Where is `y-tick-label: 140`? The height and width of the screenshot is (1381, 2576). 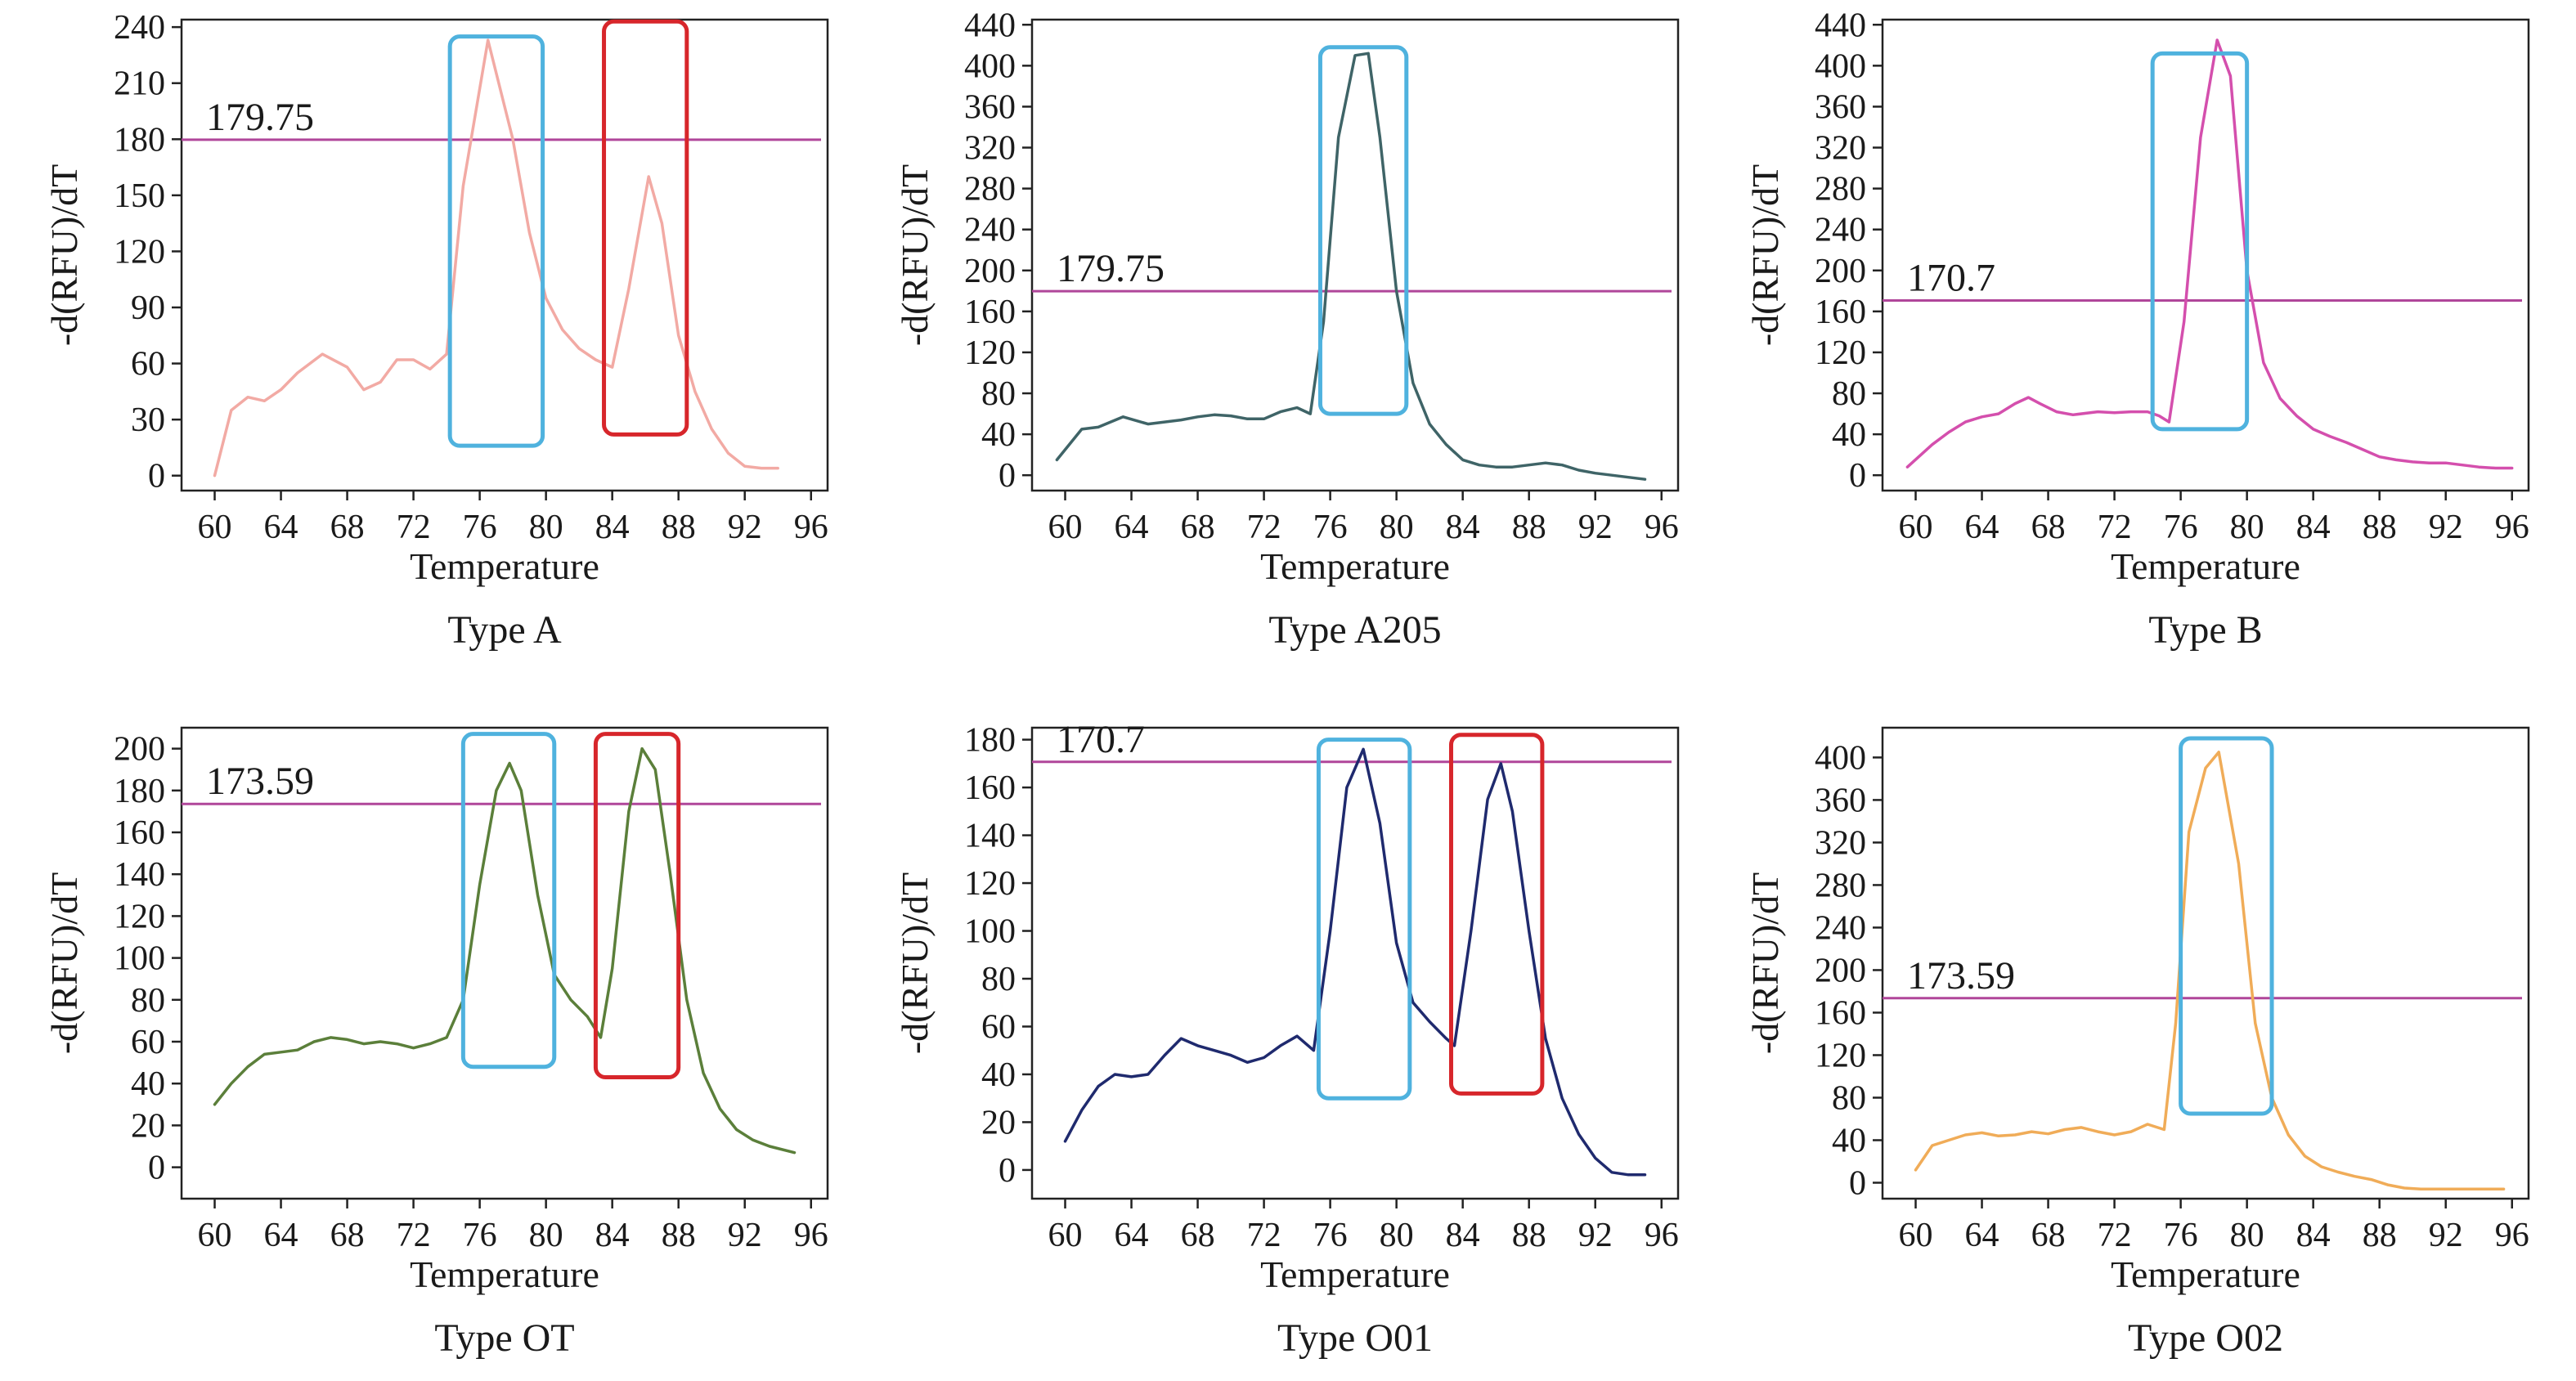
y-tick-label: 140 is located at coordinates (139, 875).